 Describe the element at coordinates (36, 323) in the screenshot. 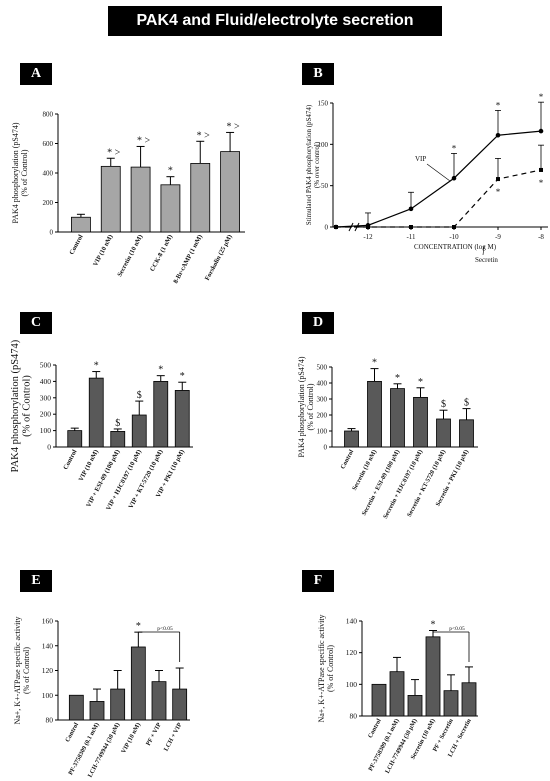

I see `panel-label-c: C` at that location.